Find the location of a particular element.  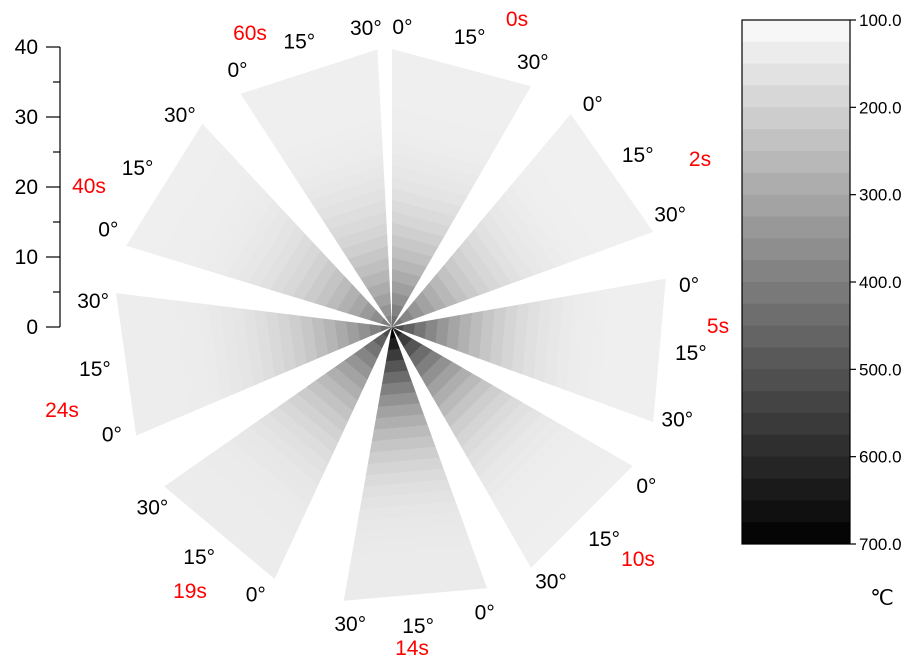

sector-2s is located at coordinates (523, 220).